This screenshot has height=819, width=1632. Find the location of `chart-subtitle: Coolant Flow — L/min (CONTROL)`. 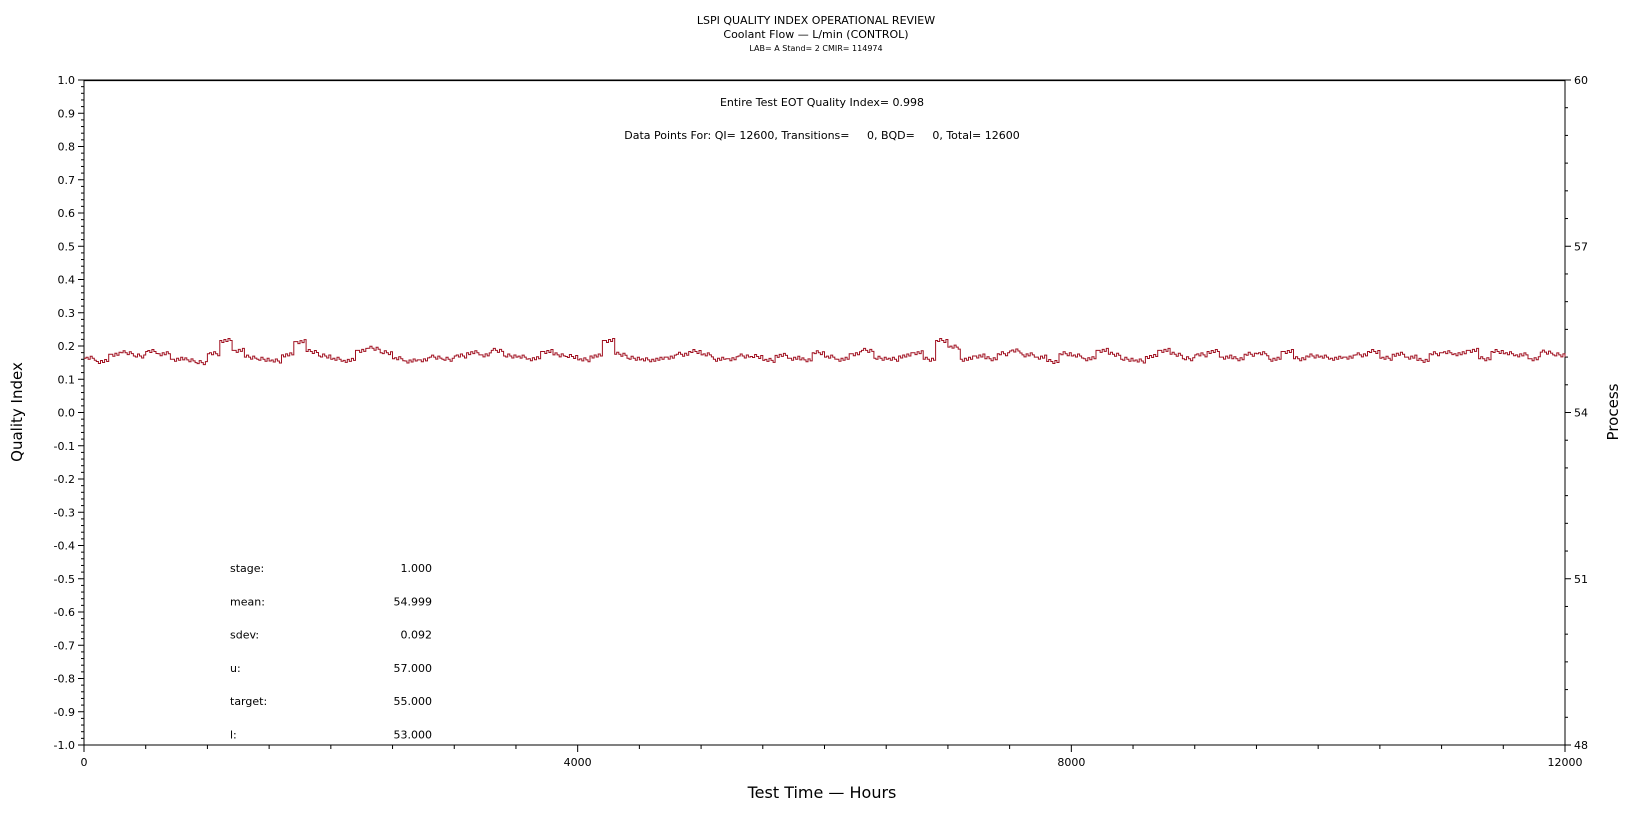

chart-subtitle: Coolant Flow — L/min (CONTROL) is located at coordinates (816, 34).